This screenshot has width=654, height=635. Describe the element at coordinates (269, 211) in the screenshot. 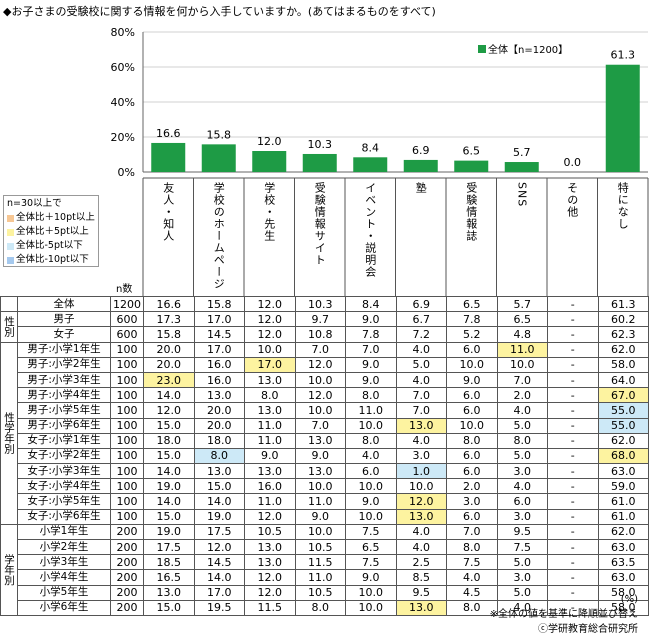

I see `category-label: 学校・先生` at that location.